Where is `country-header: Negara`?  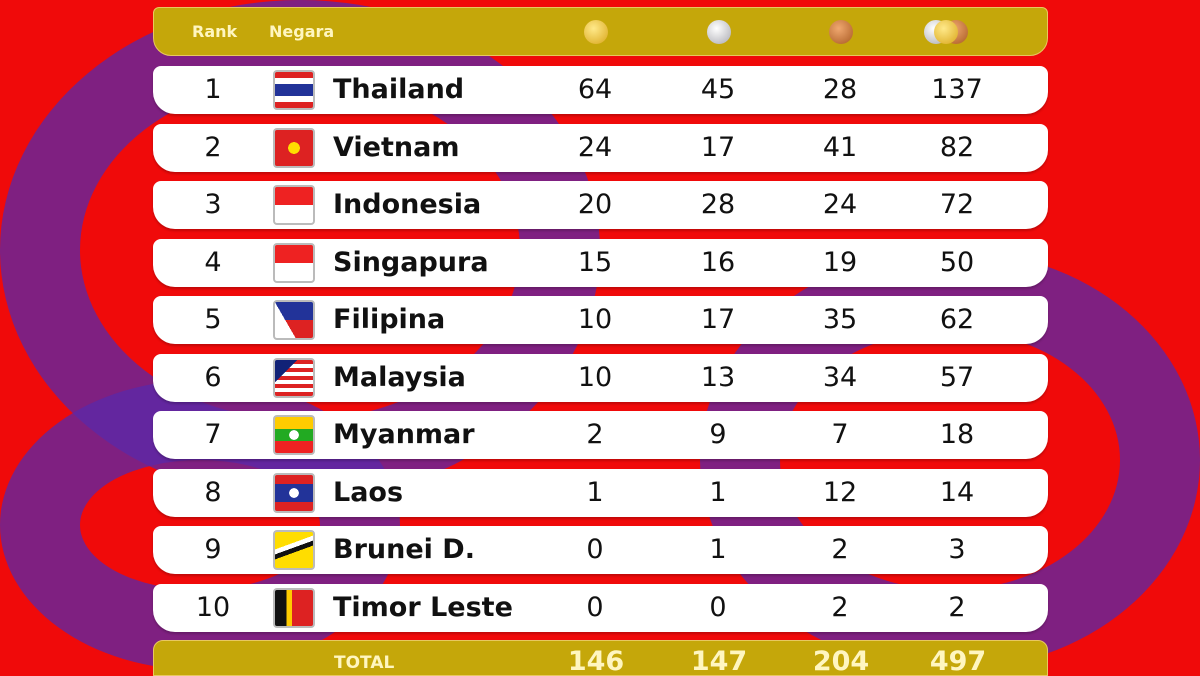
country-header: Negara is located at coordinates (302, 31).